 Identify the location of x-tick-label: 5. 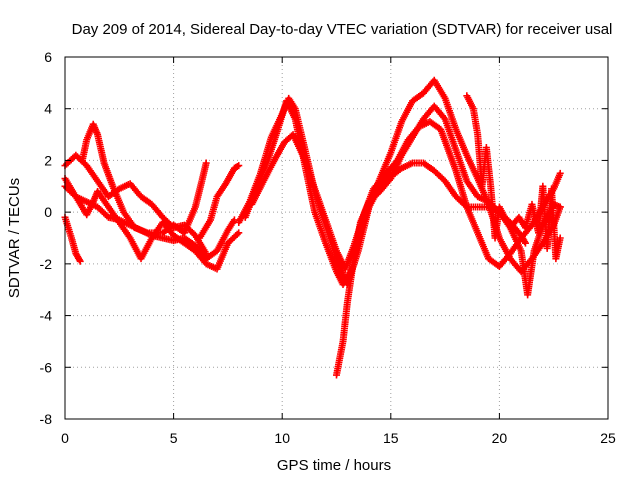
(174, 438).